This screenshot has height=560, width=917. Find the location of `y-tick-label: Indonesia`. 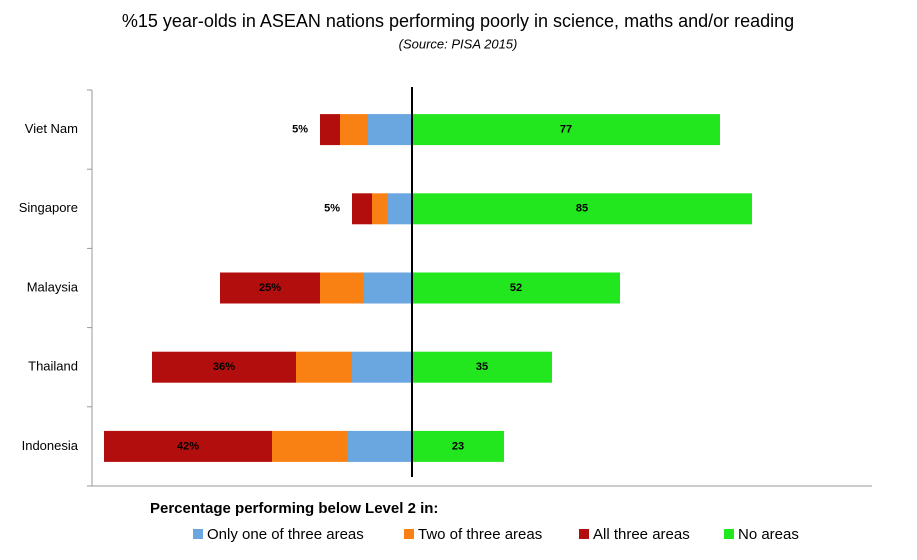

y-tick-label: Indonesia is located at coordinates (50, 445).